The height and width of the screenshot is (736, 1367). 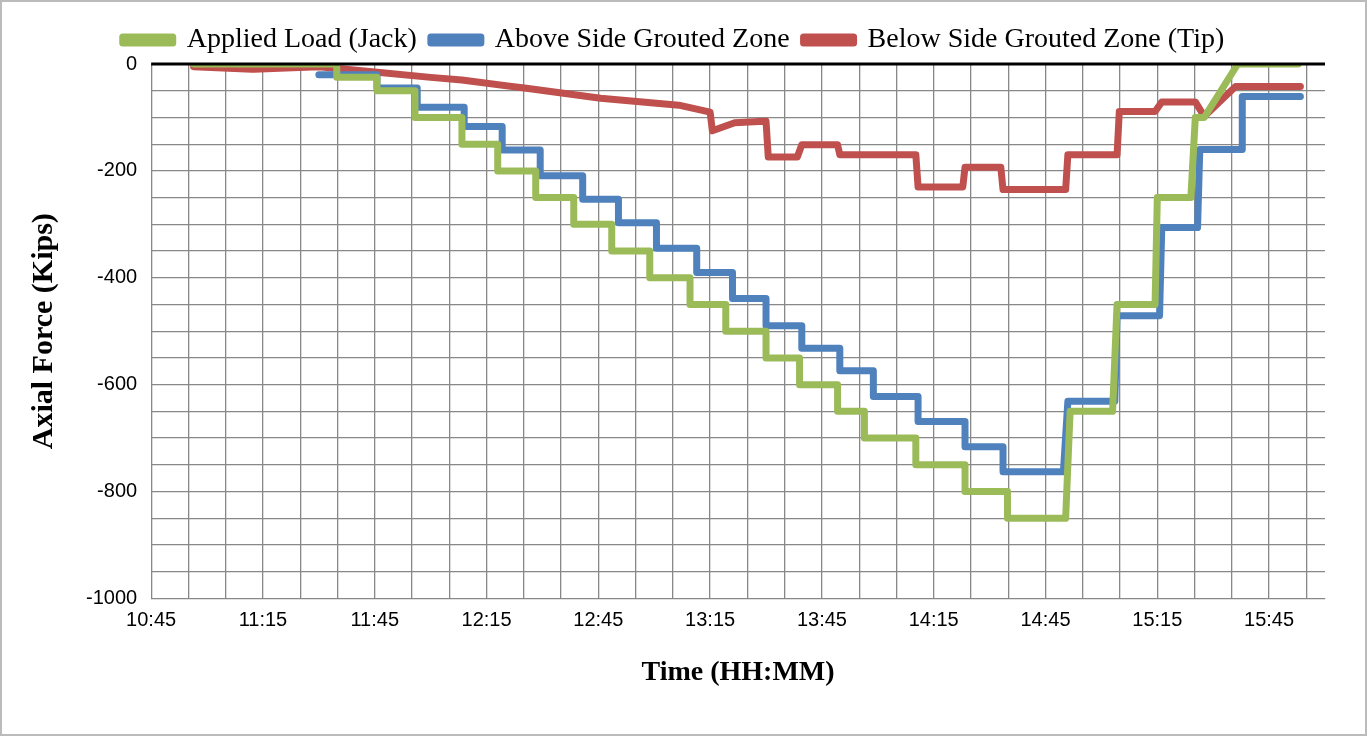 I want to click on x-tick-label: 12:15, so click(x=486, y=618).